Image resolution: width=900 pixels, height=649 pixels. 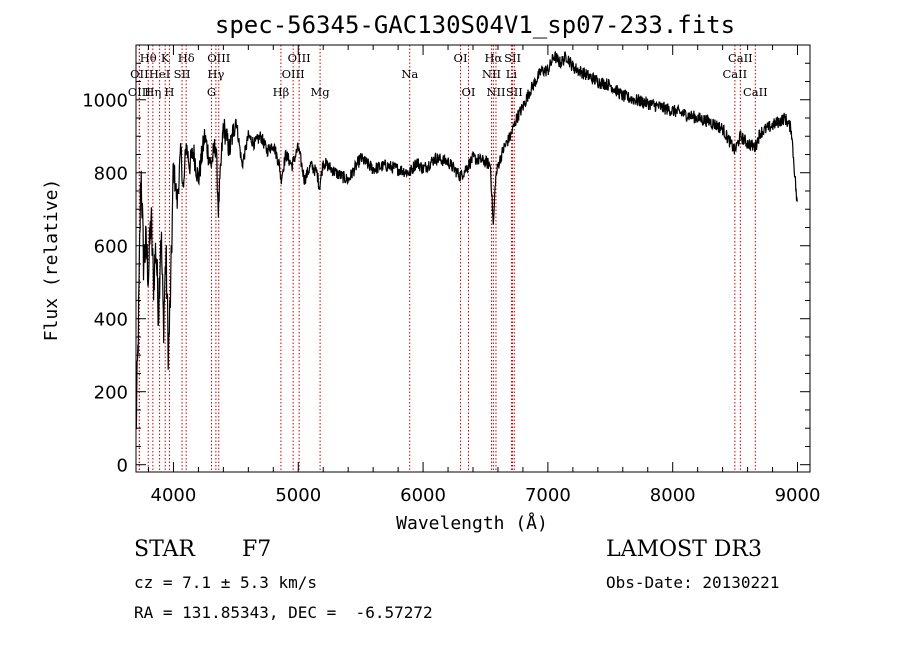 What do you see at coordinates (281, 92) in the screenshot?
I see `line-label: Hβ` at bounding box center [281, 92].